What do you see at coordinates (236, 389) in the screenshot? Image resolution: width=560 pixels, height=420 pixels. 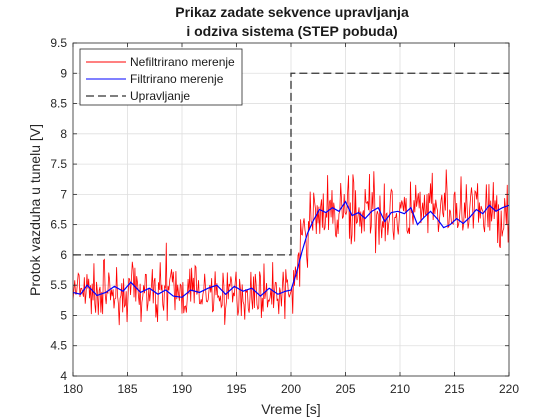 I see `x-tick-label: 195` at bounding box center [236, 389].